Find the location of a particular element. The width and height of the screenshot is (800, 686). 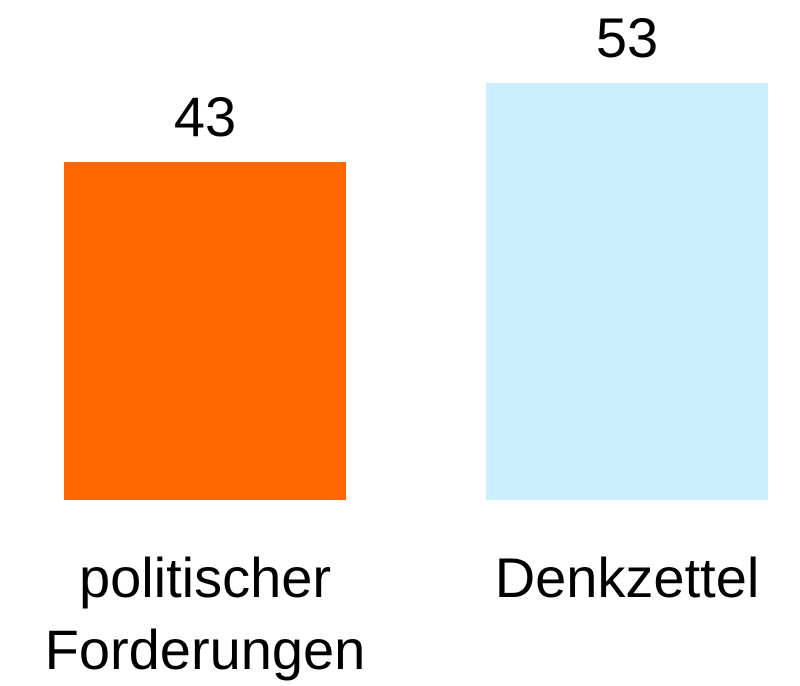

value-label: 53 is located at coordinates (627, 37).